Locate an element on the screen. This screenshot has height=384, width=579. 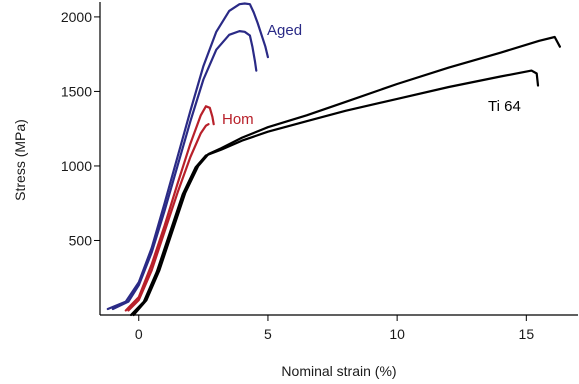
x-tick-label: 5 is located at coordinates (268, 334).